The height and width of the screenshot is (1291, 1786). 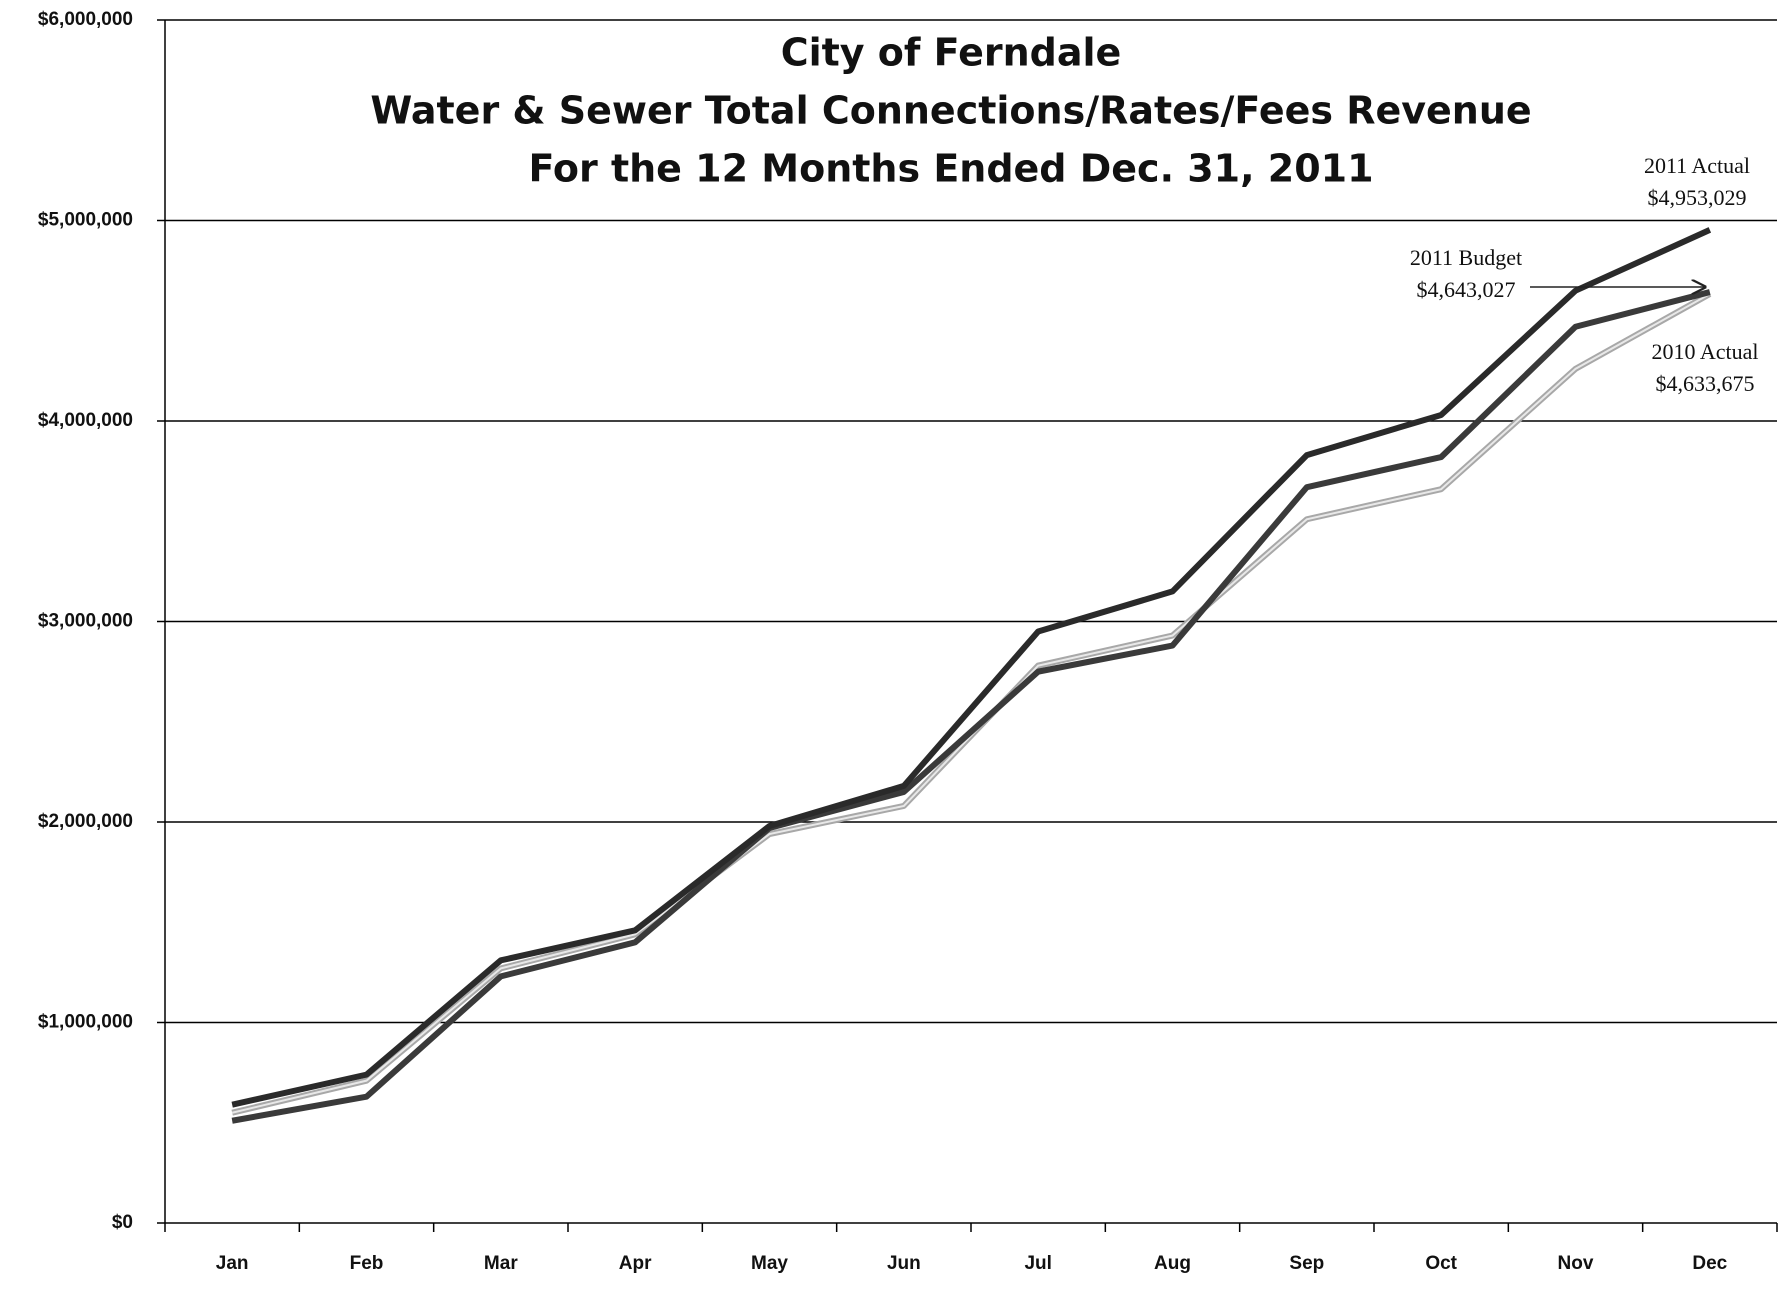 I want to click on x-tick-label: Nov, so click(x=1576, y=1263).